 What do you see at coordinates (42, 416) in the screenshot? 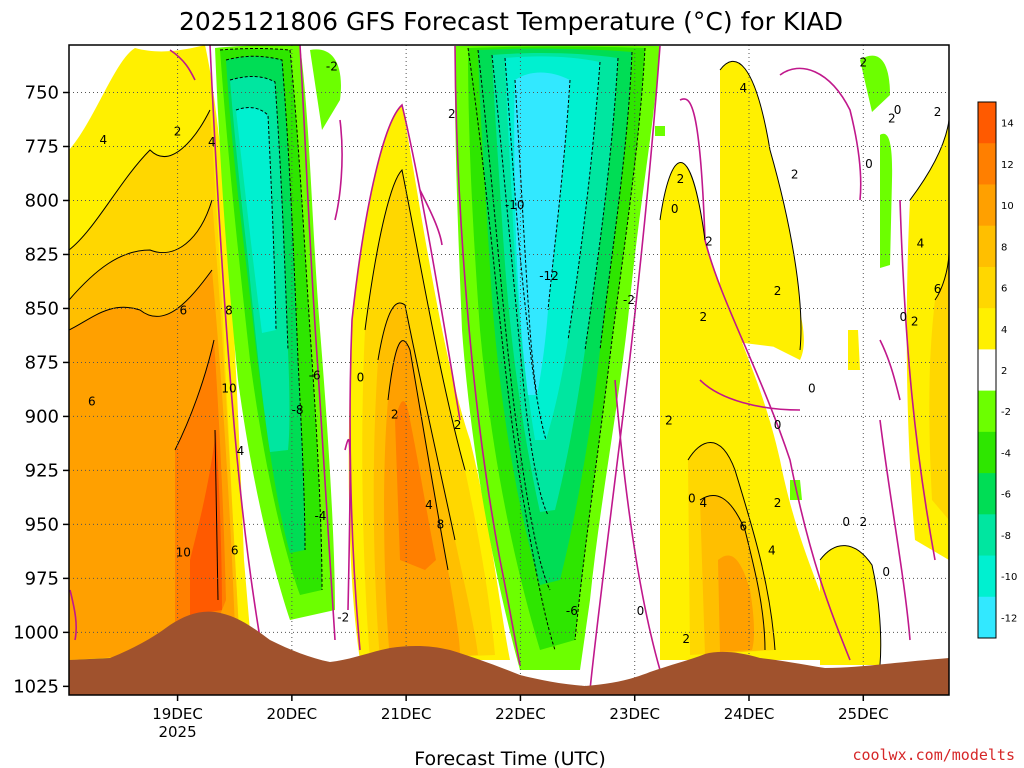
I see `y-tick-label: 900` at bounding box center [42, 416].